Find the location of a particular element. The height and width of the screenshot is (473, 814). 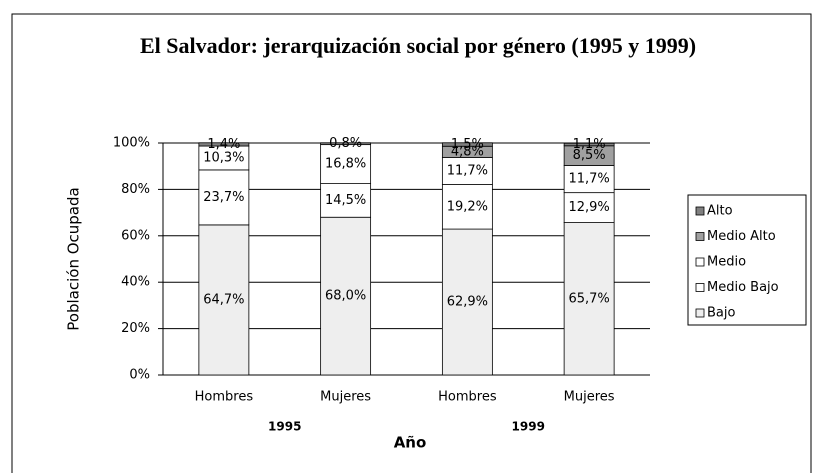

data-label: 68,0% is located at coordinates (345, 296).